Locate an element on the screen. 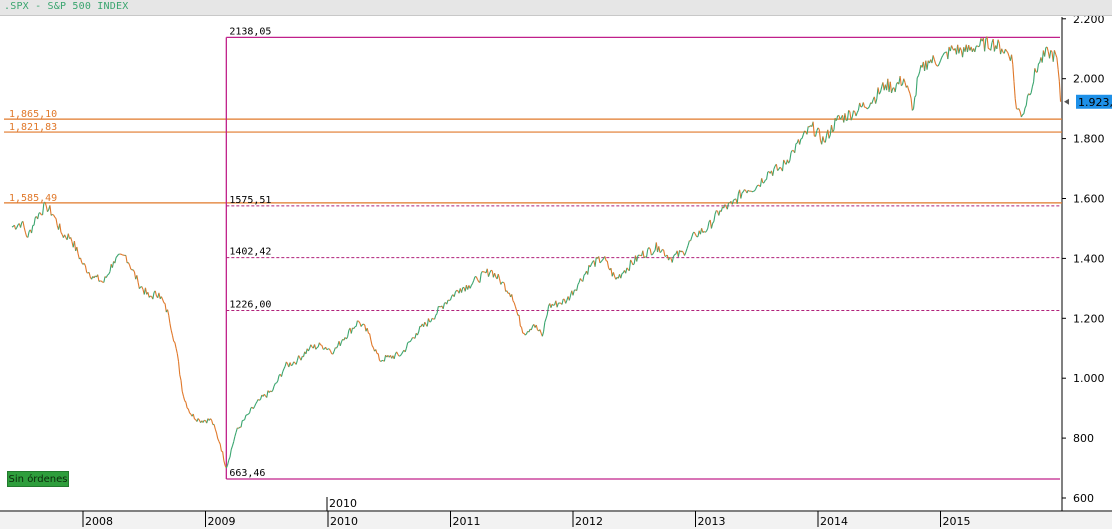  fib-low-label: 663,46 is located at coordinates (247, 473).